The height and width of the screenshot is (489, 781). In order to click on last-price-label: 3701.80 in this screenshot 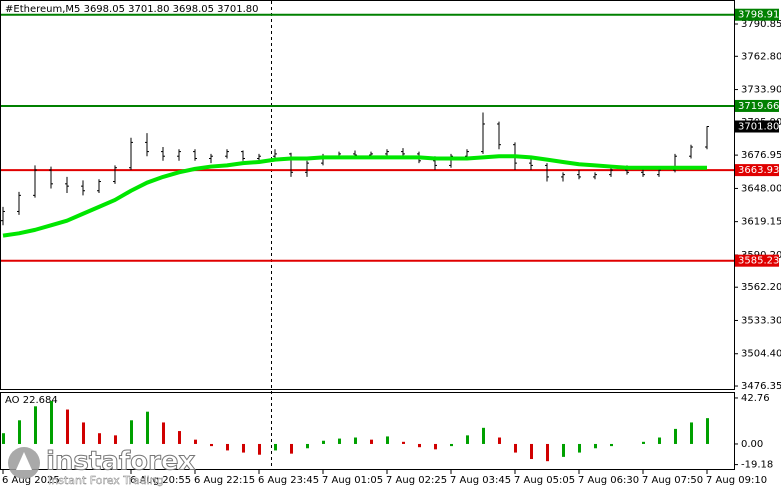, I will do `click(758, 127)`.